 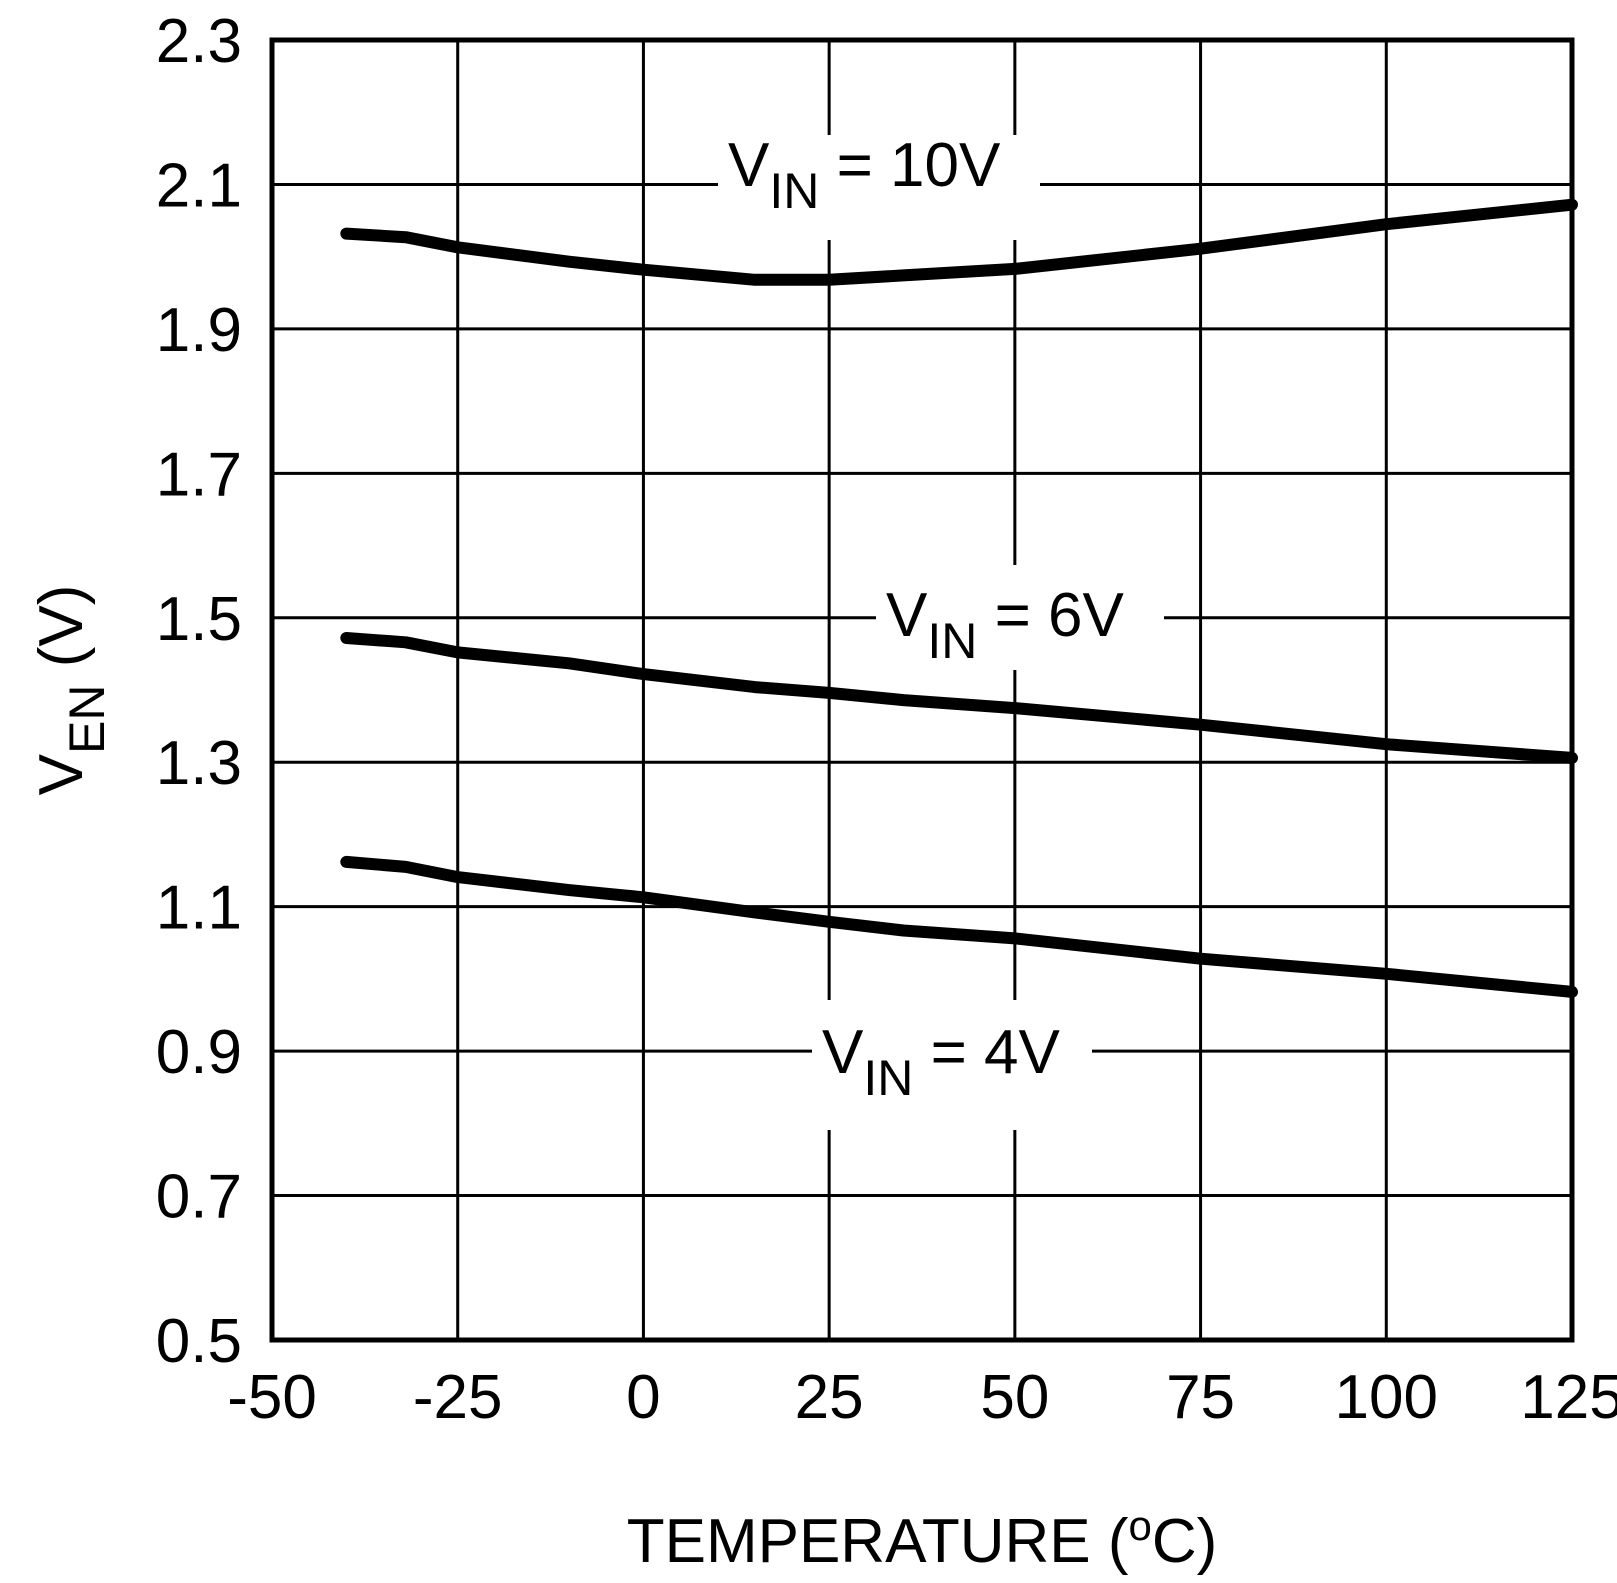 I want to click on y-tick-label: 0.5, so click(x=199, y=1341).